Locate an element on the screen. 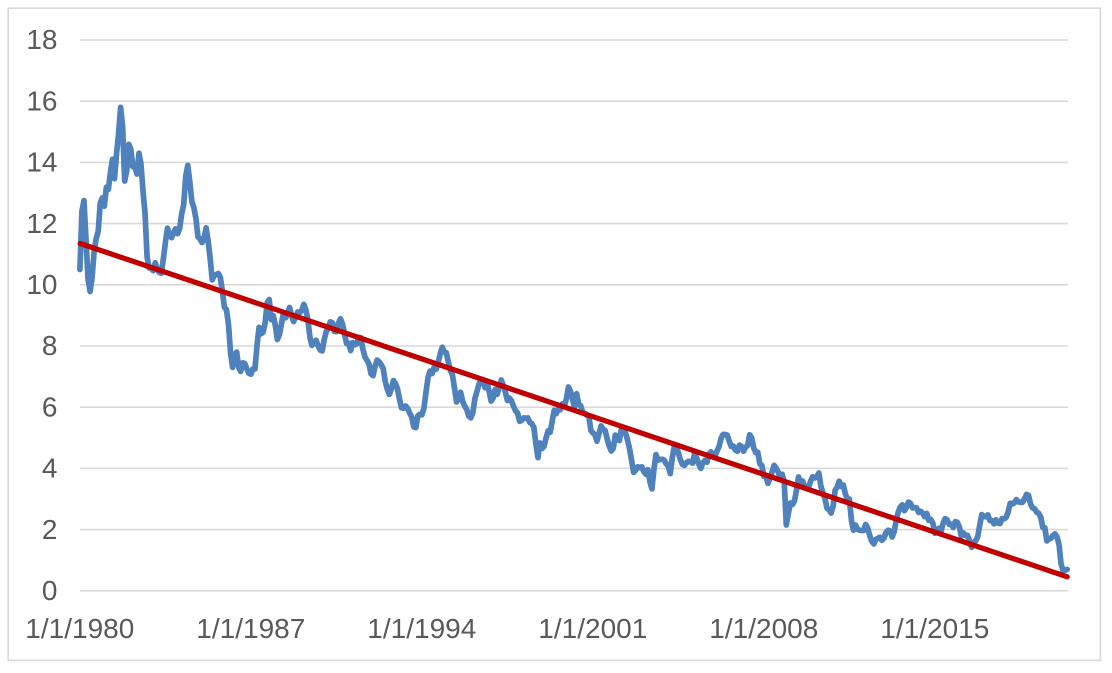 Image resolution: width=1112 pixels, height=673 pixels. svg-text: 1/1/2001 is located at coordinates (592, 628).